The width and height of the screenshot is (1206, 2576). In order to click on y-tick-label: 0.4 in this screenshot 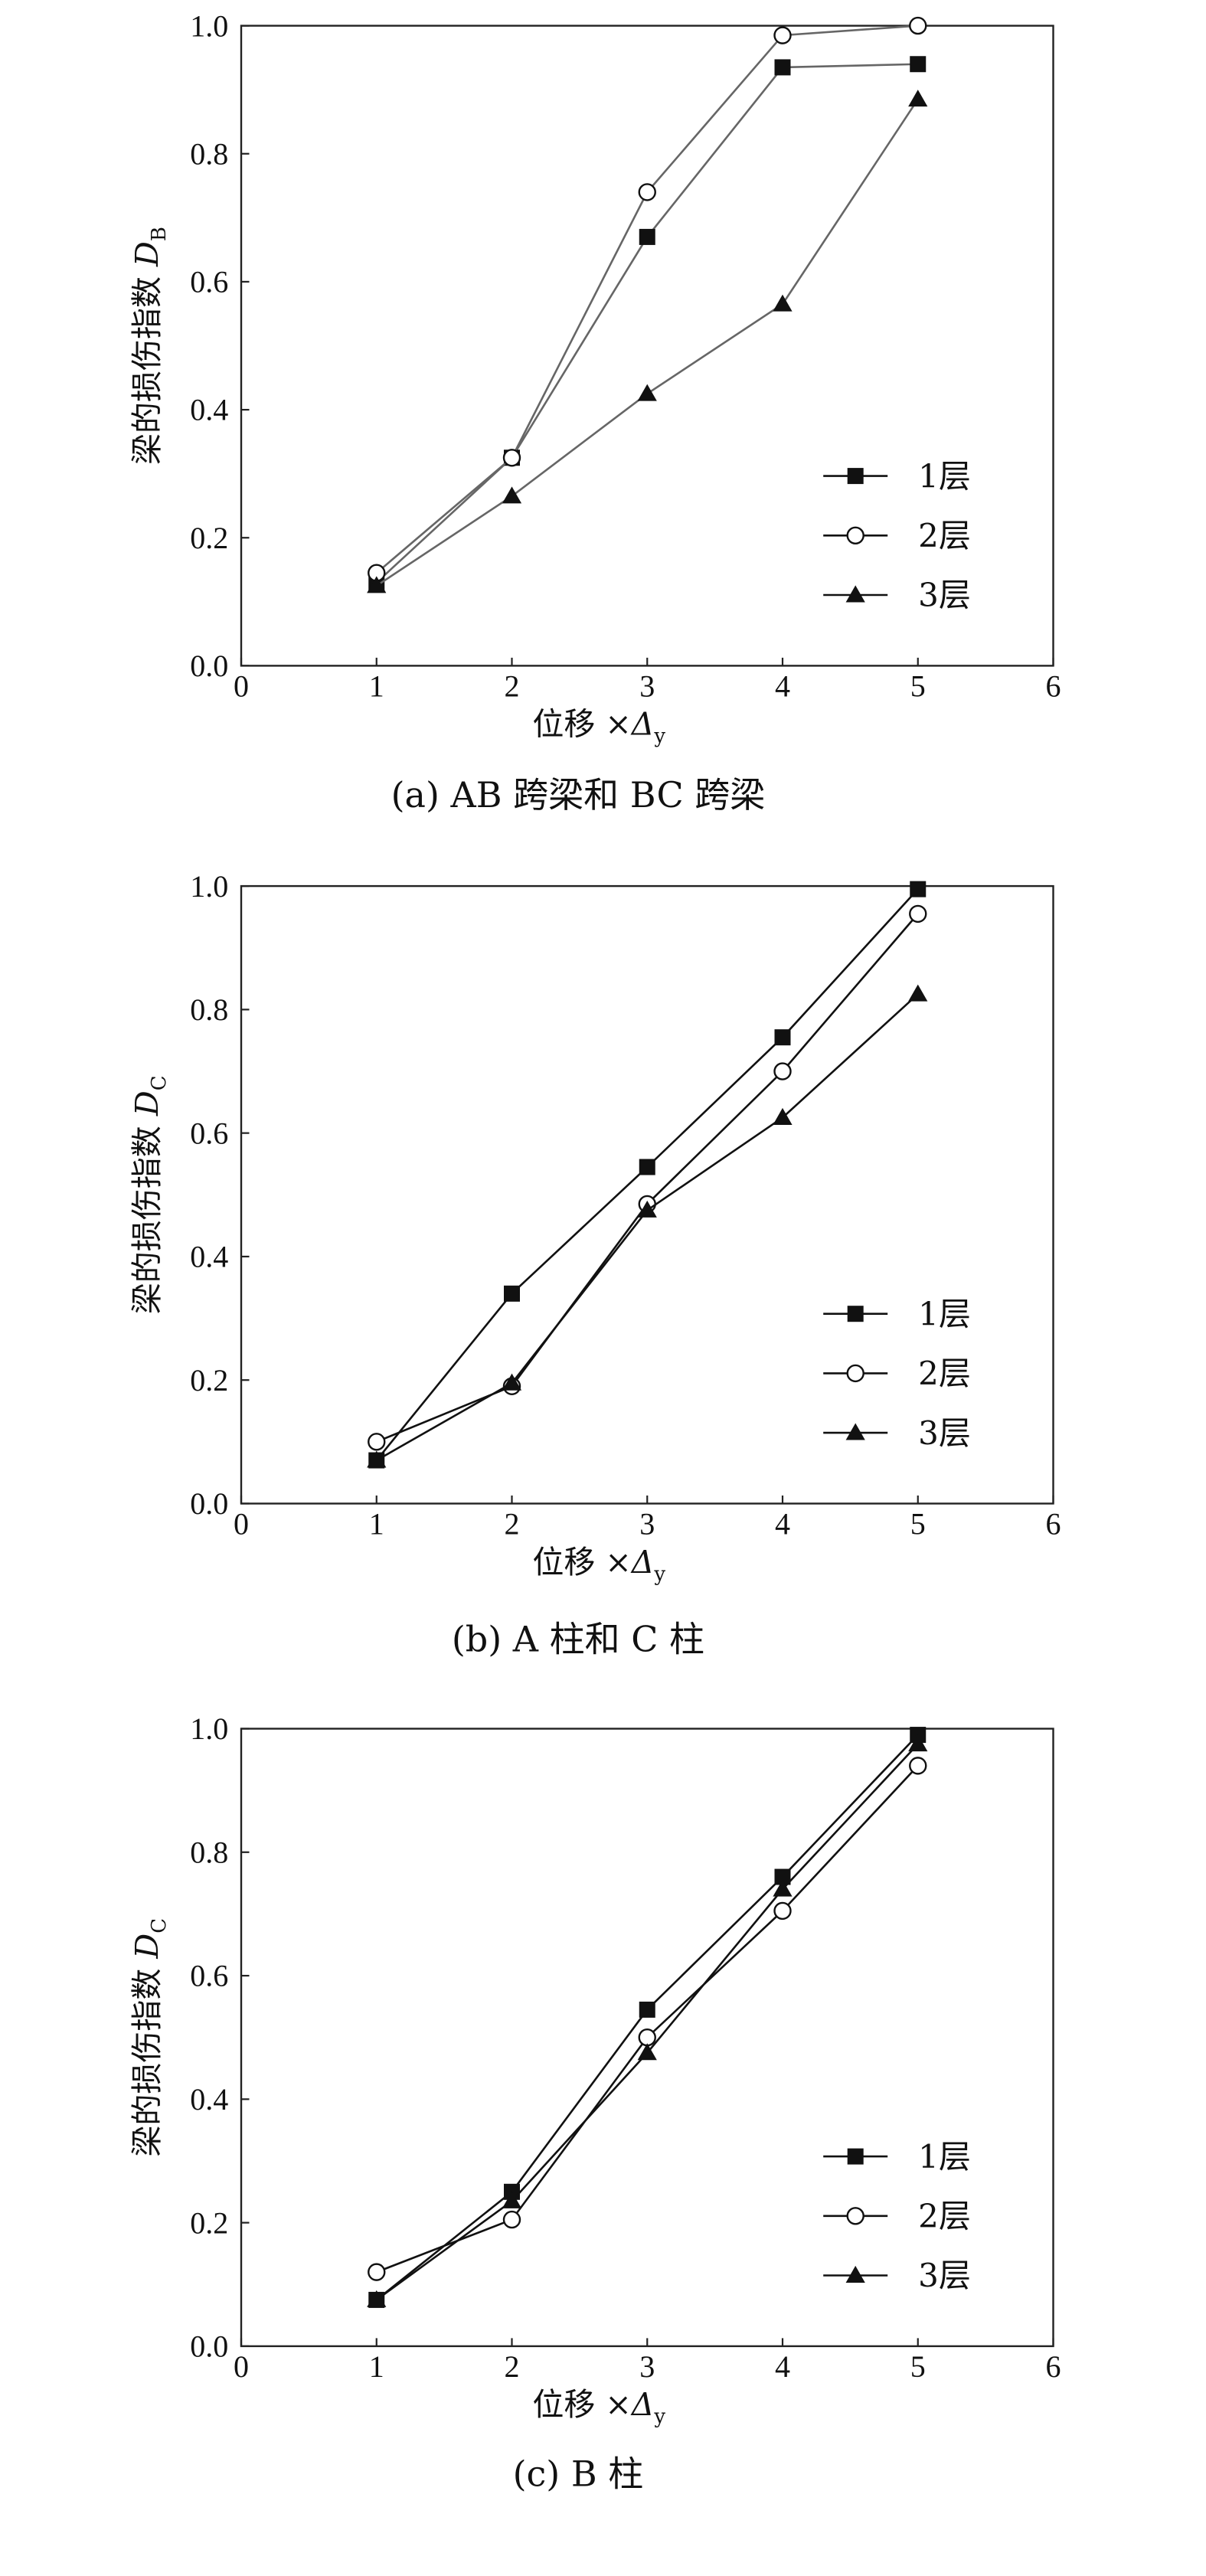, I will do `click(209, 410)`.